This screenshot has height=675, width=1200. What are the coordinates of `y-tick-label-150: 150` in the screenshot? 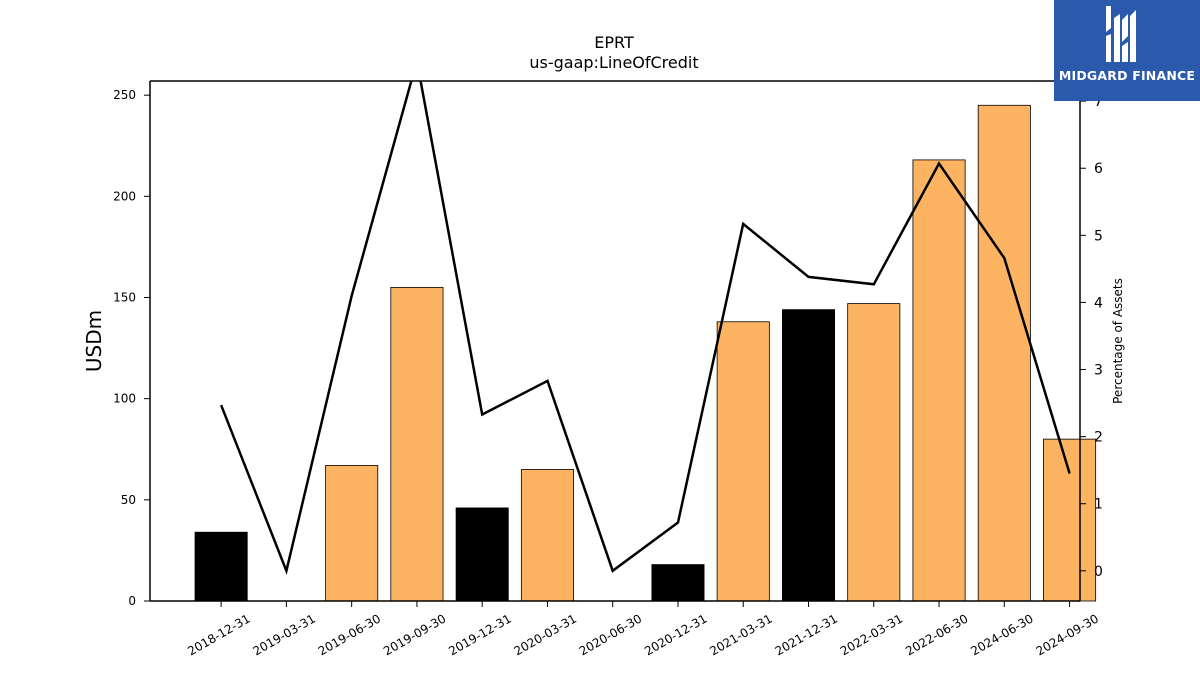 It's located at (124, 297).